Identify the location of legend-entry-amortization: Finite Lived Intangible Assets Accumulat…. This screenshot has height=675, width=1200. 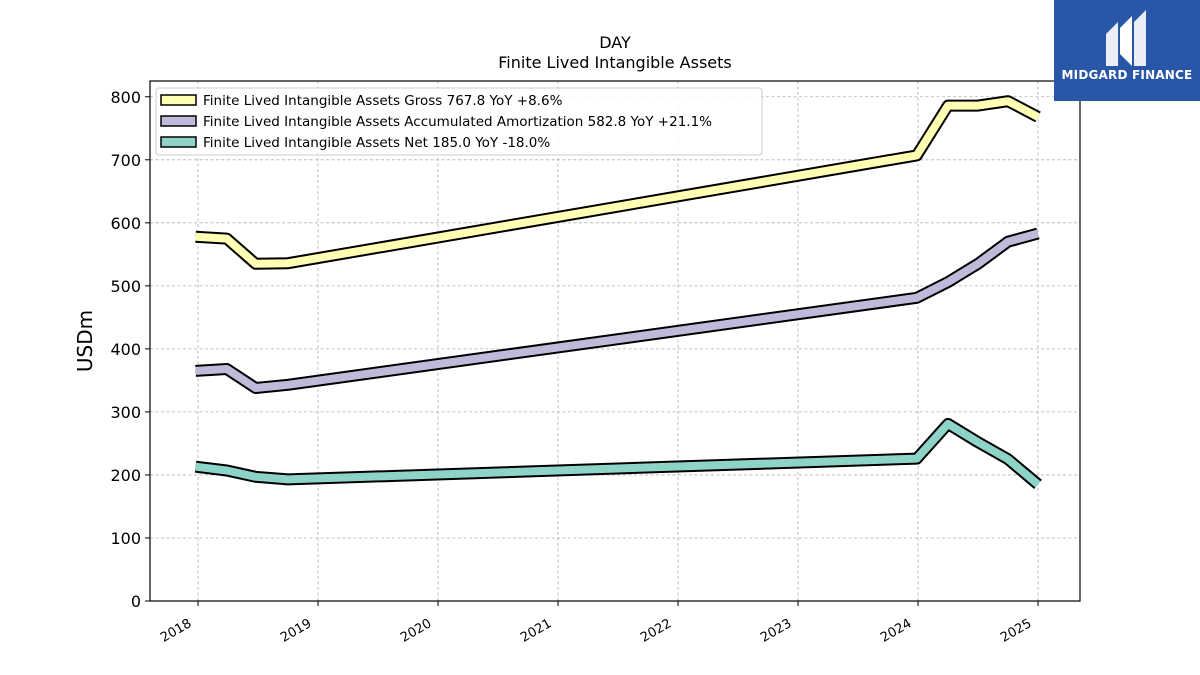
(457, 122).